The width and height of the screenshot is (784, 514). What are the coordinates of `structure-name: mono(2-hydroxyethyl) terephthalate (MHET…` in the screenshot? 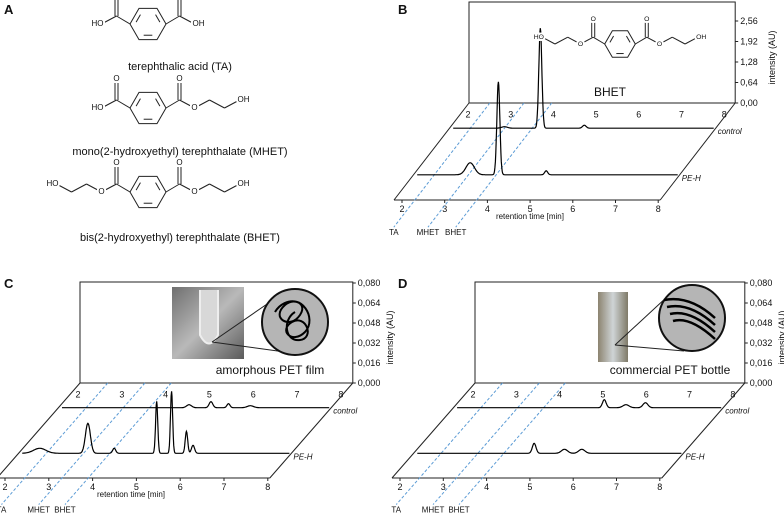 It's located at (179, 152).